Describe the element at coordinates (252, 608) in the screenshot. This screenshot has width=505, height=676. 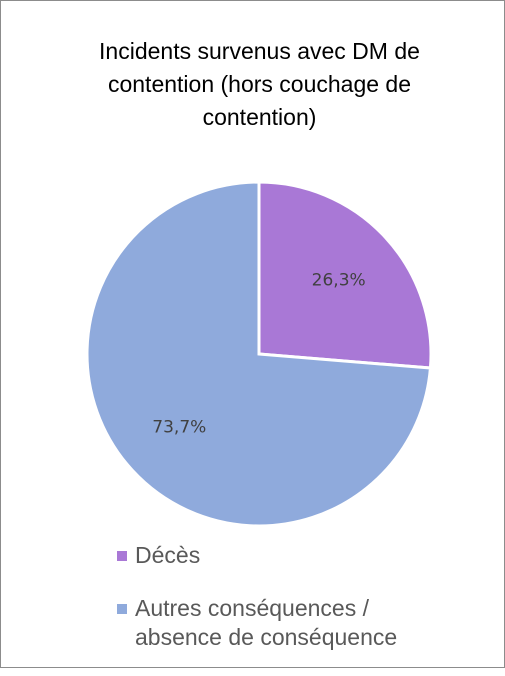
I see `legend-label-autres-line-1: Autres conséquences /` at that location.